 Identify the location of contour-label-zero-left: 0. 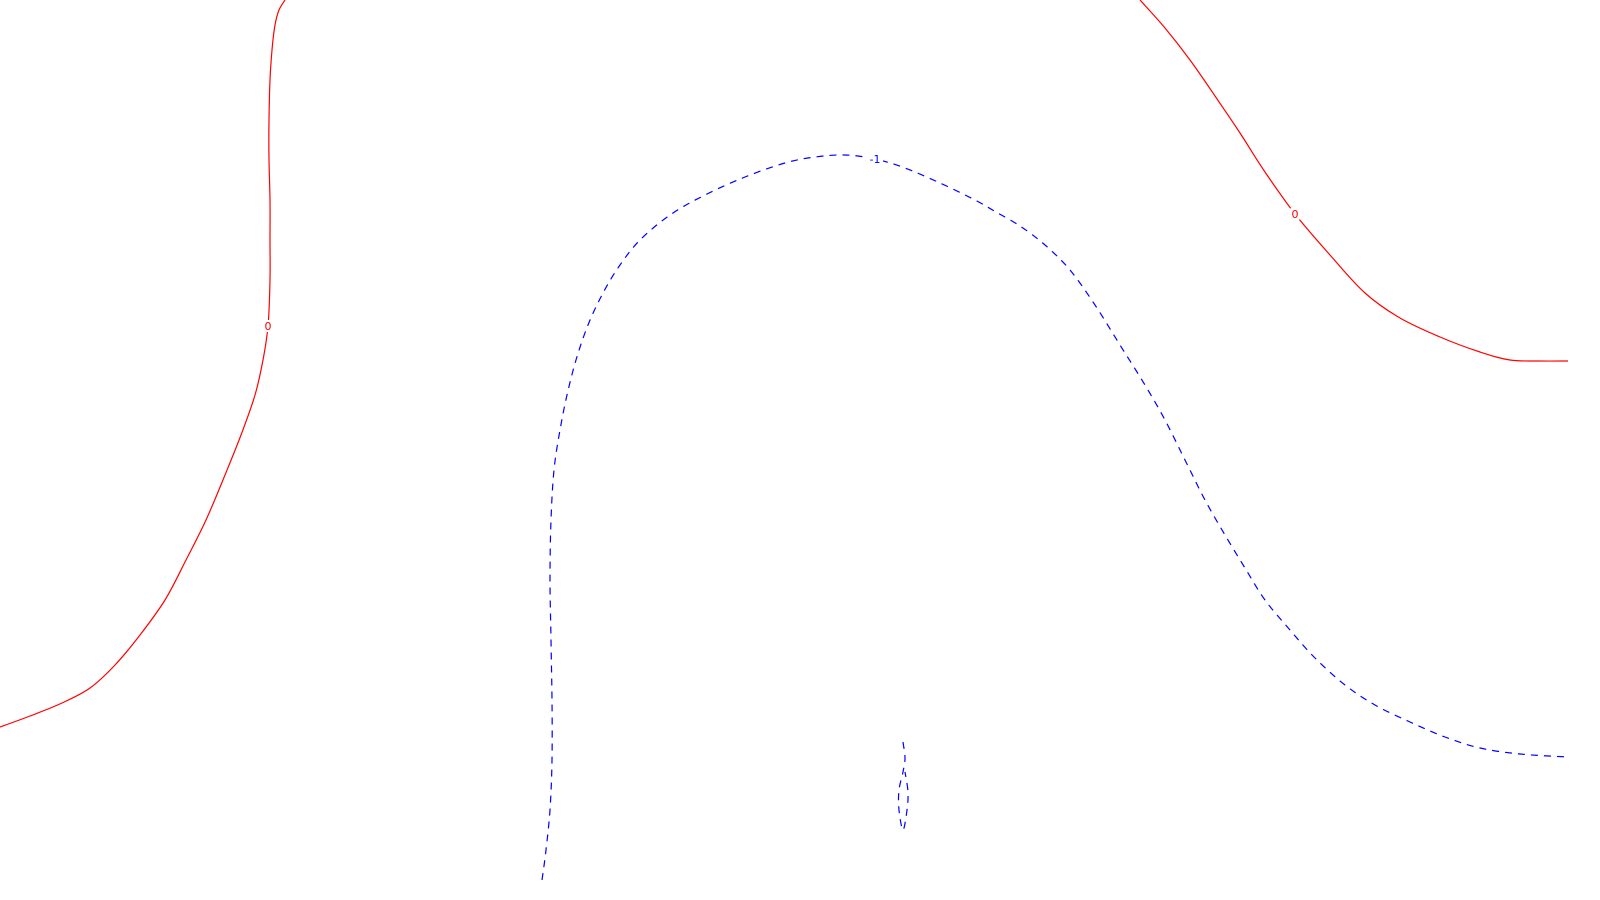
(268, 326).